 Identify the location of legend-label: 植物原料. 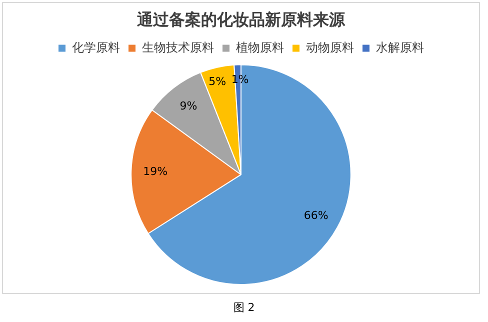
(260, 47).